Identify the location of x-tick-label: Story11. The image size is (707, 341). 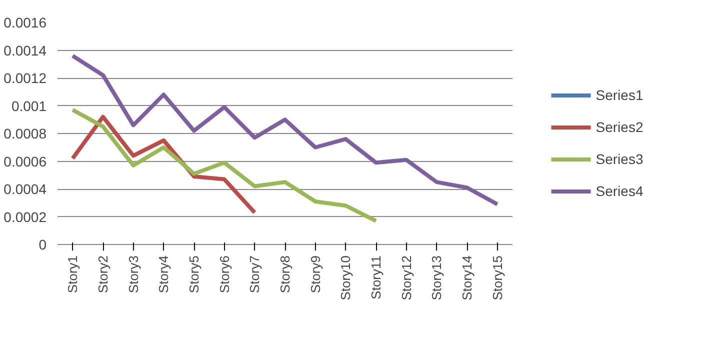
(376, 277).